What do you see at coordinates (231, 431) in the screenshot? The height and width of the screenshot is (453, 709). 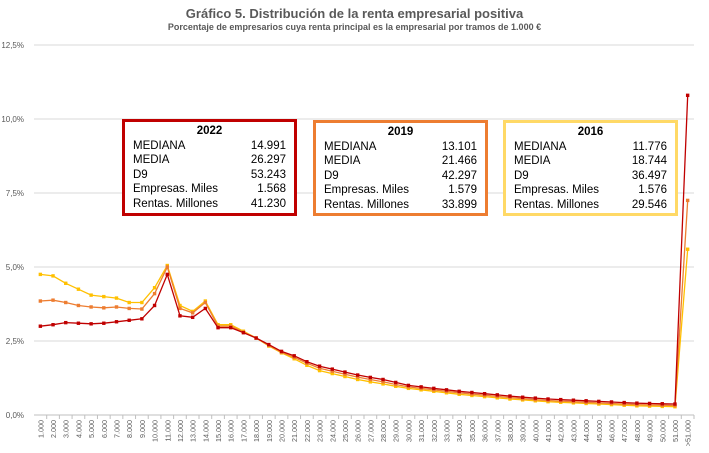 I see `x-tick-label: 16.000` at bounding box center [231, 431].